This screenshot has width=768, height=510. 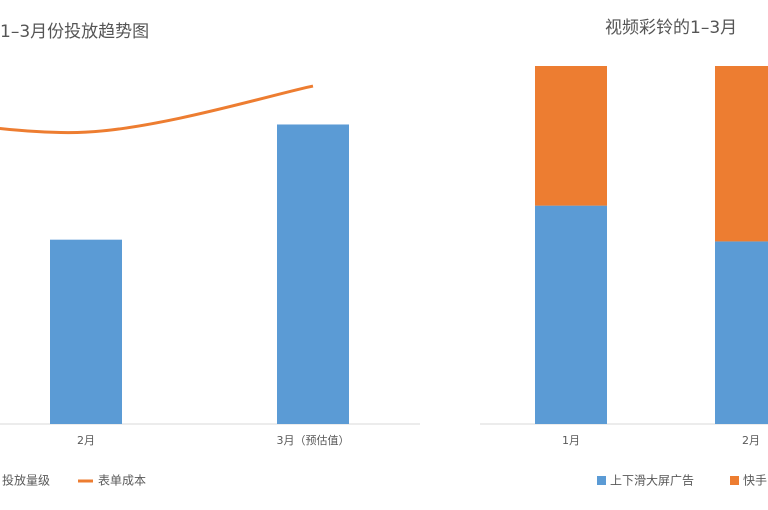 I want to click on x-tick-label: 3月（预估值）, so click(x=313, y=440).